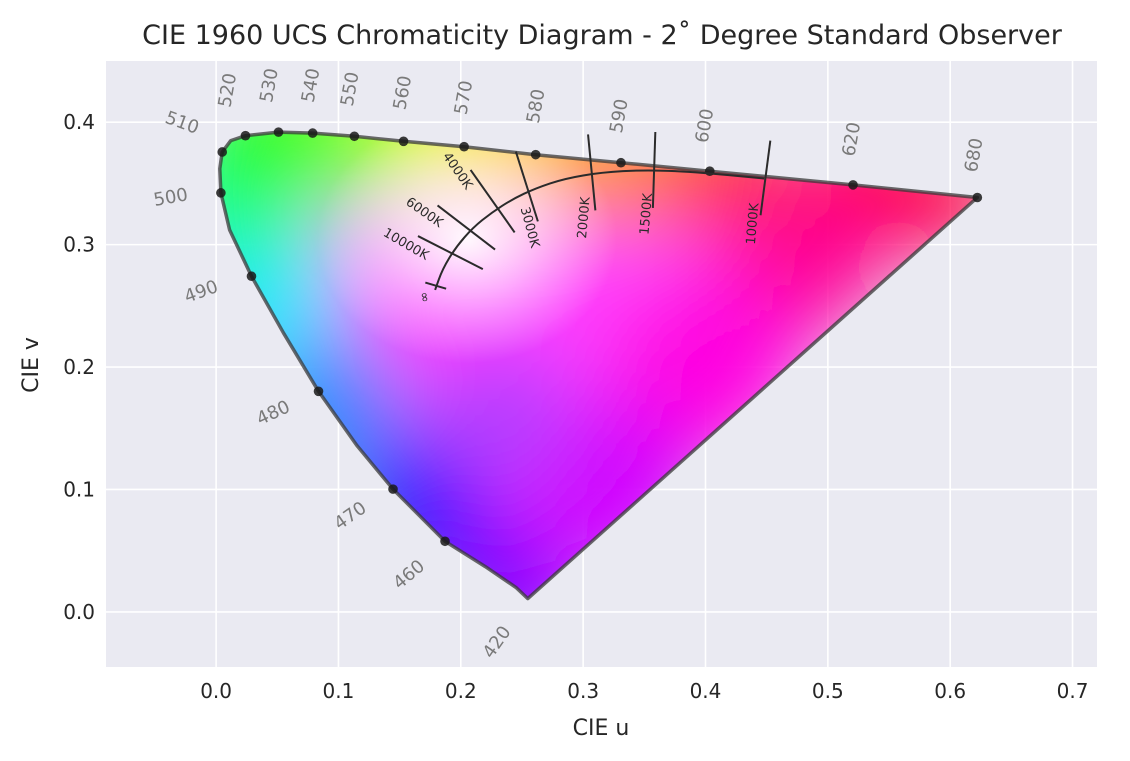 The width and height of the screenshot is (1130, 761). Describe the element at coordinates (31, 365) in the screenshot. I see `y-axis-label: CIE v` at that location.